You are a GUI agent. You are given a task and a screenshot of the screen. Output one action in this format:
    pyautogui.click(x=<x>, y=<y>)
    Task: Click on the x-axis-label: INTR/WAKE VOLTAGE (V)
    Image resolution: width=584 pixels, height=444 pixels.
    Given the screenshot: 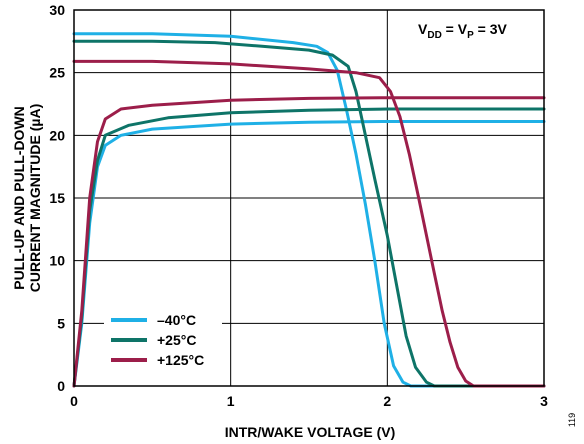 What is the action you would take?
    pyautogui.click(x=310, y=432)
    